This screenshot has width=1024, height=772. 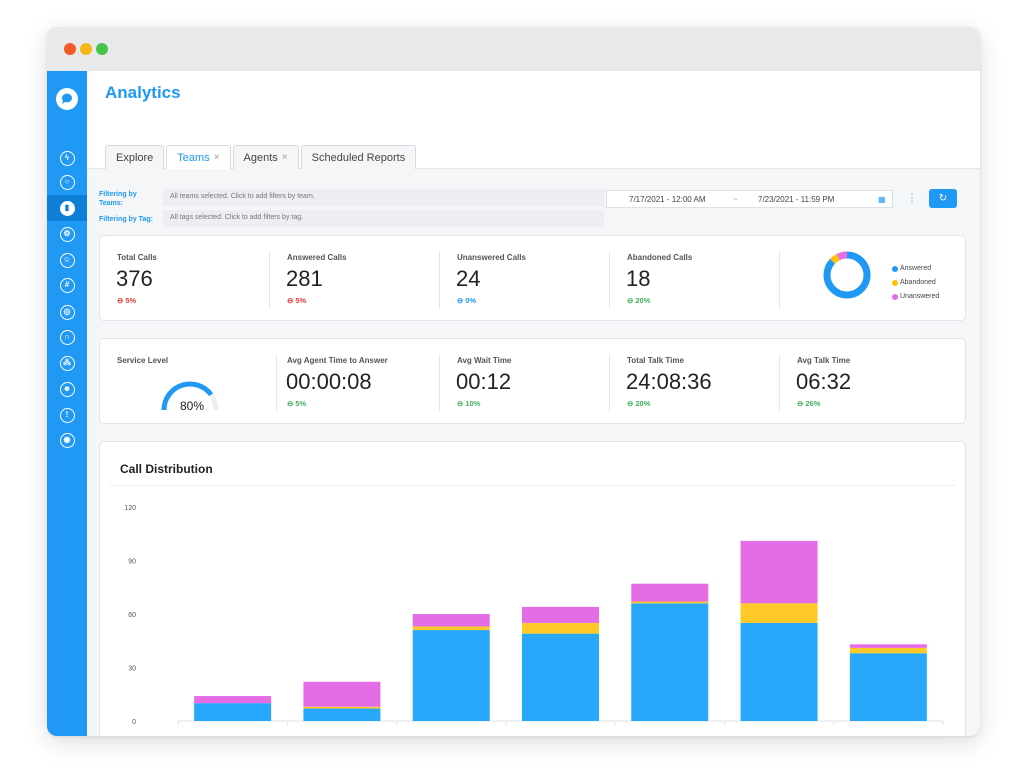 I want to click on headset-icon: ∩, so click(x=67, y=337).